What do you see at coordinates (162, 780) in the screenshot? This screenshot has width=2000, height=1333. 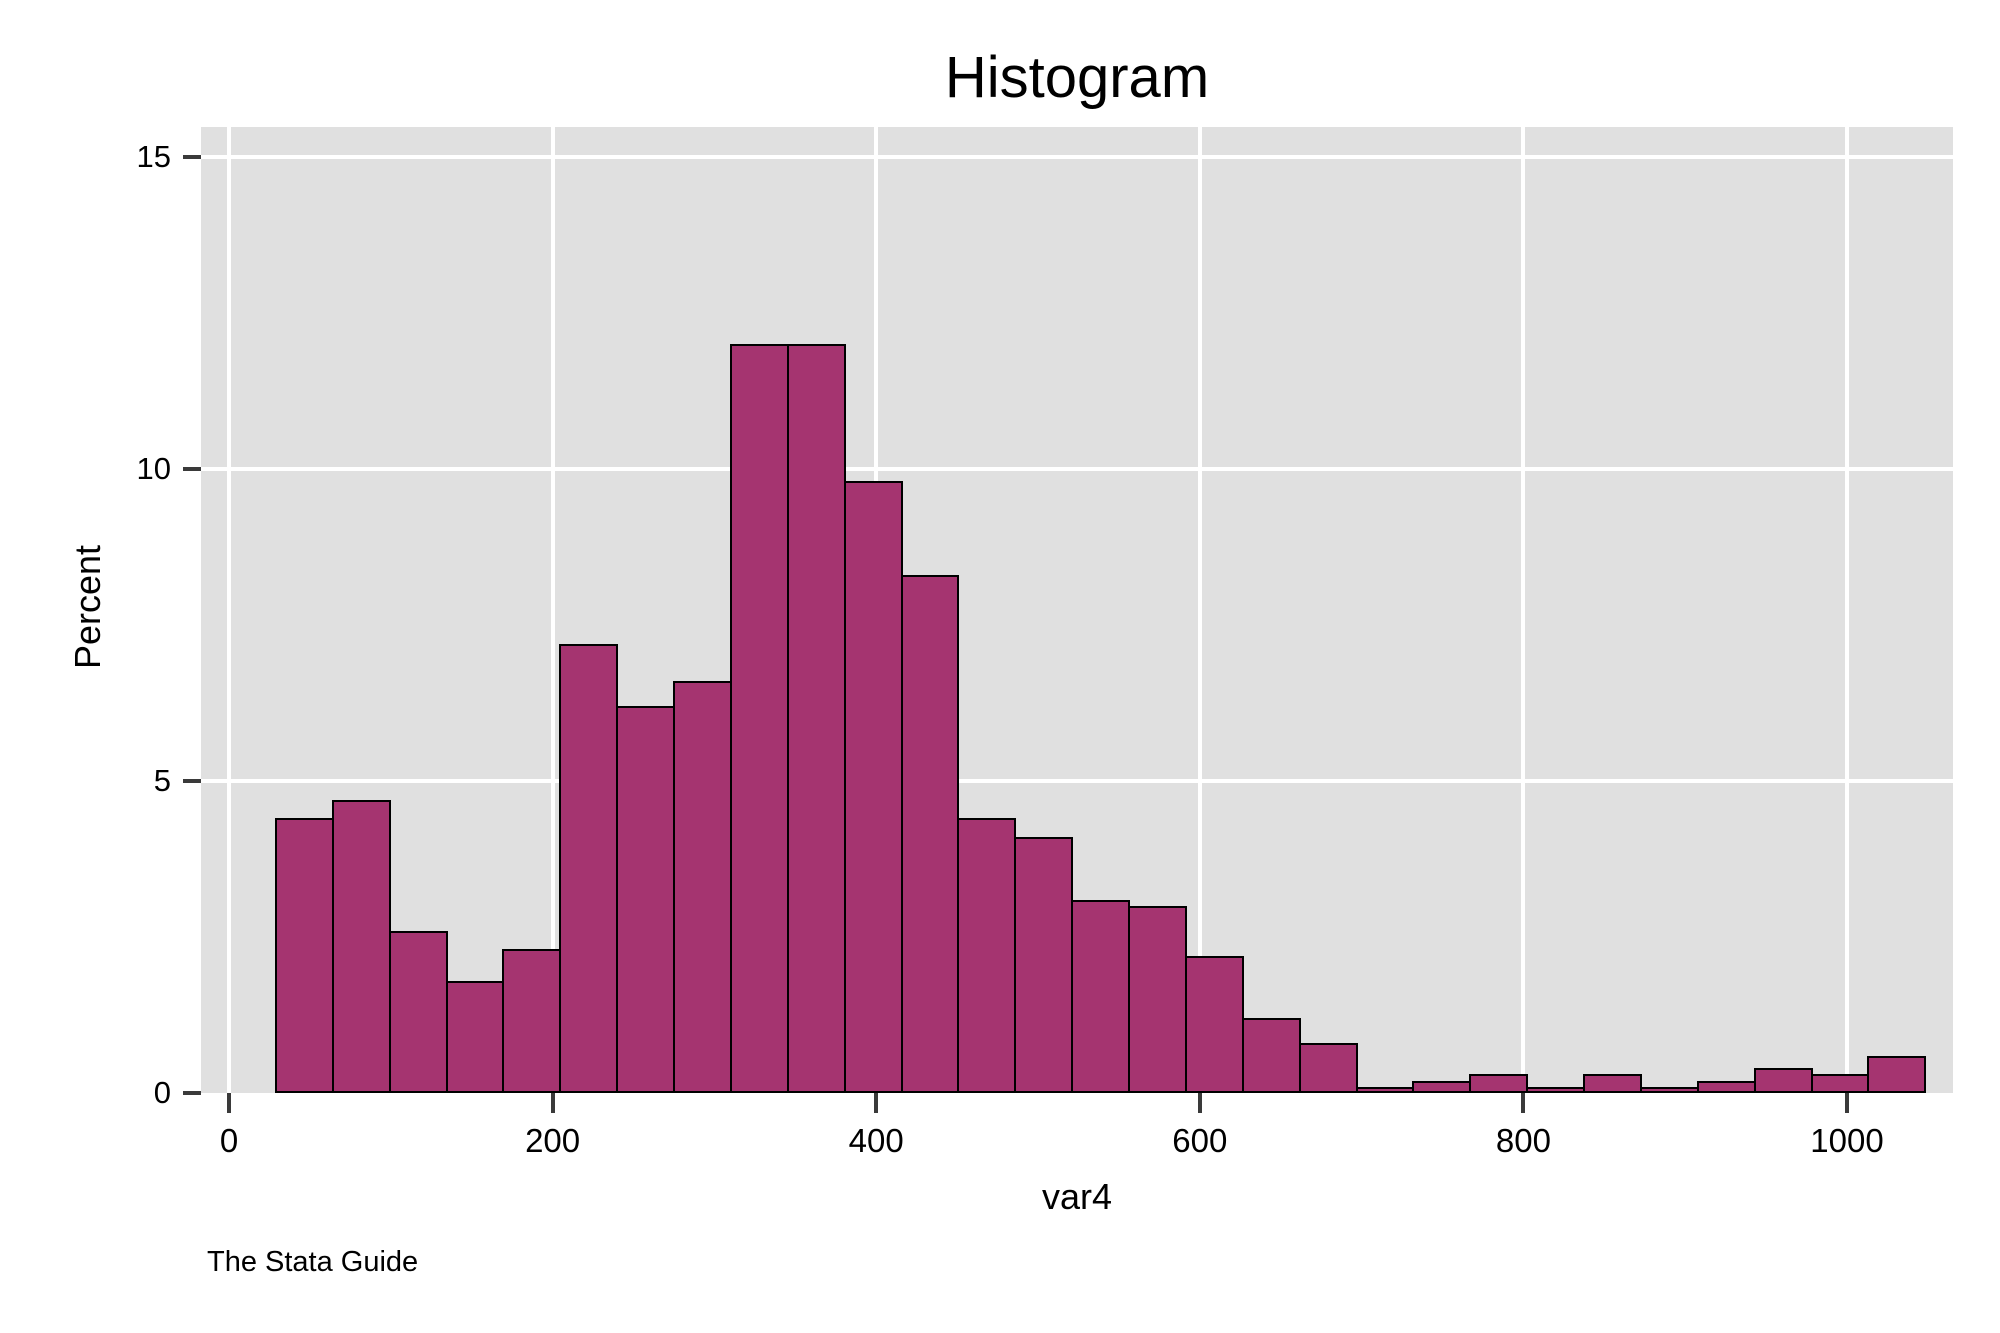 I see `y-tick-label: 5` at bounding box center [162, 780].